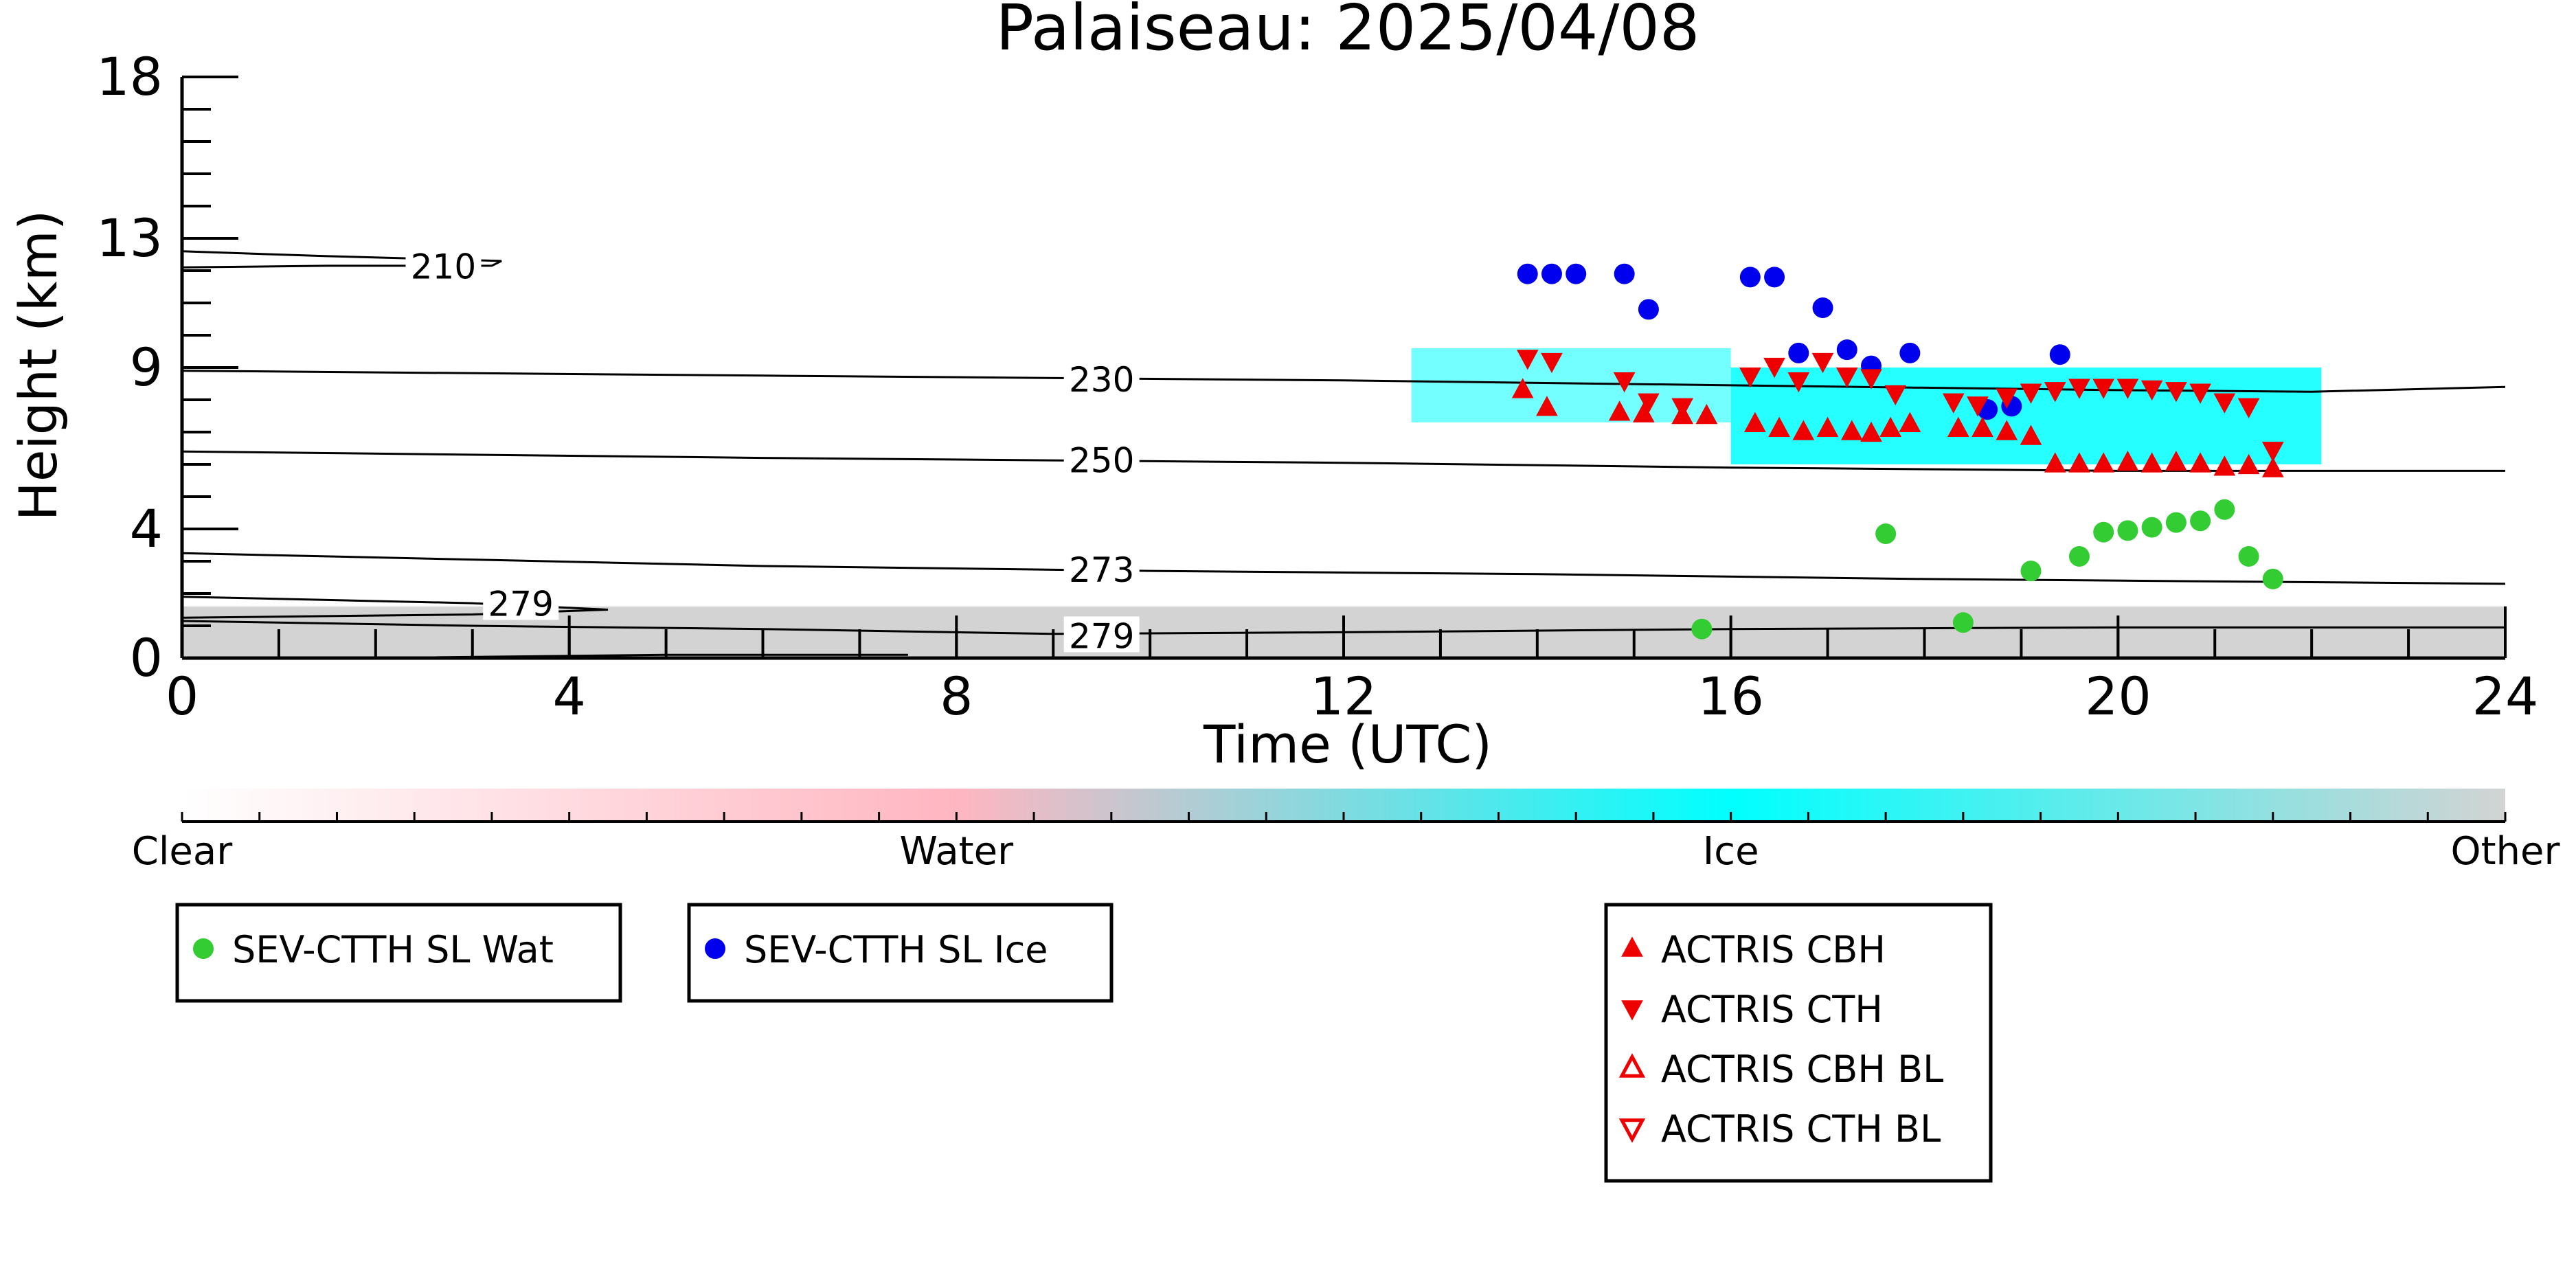 The width and height of the screenshot is (2576, 1288). I want to click on legend-marker-actris-cth-bl, so click(1632, 1130).